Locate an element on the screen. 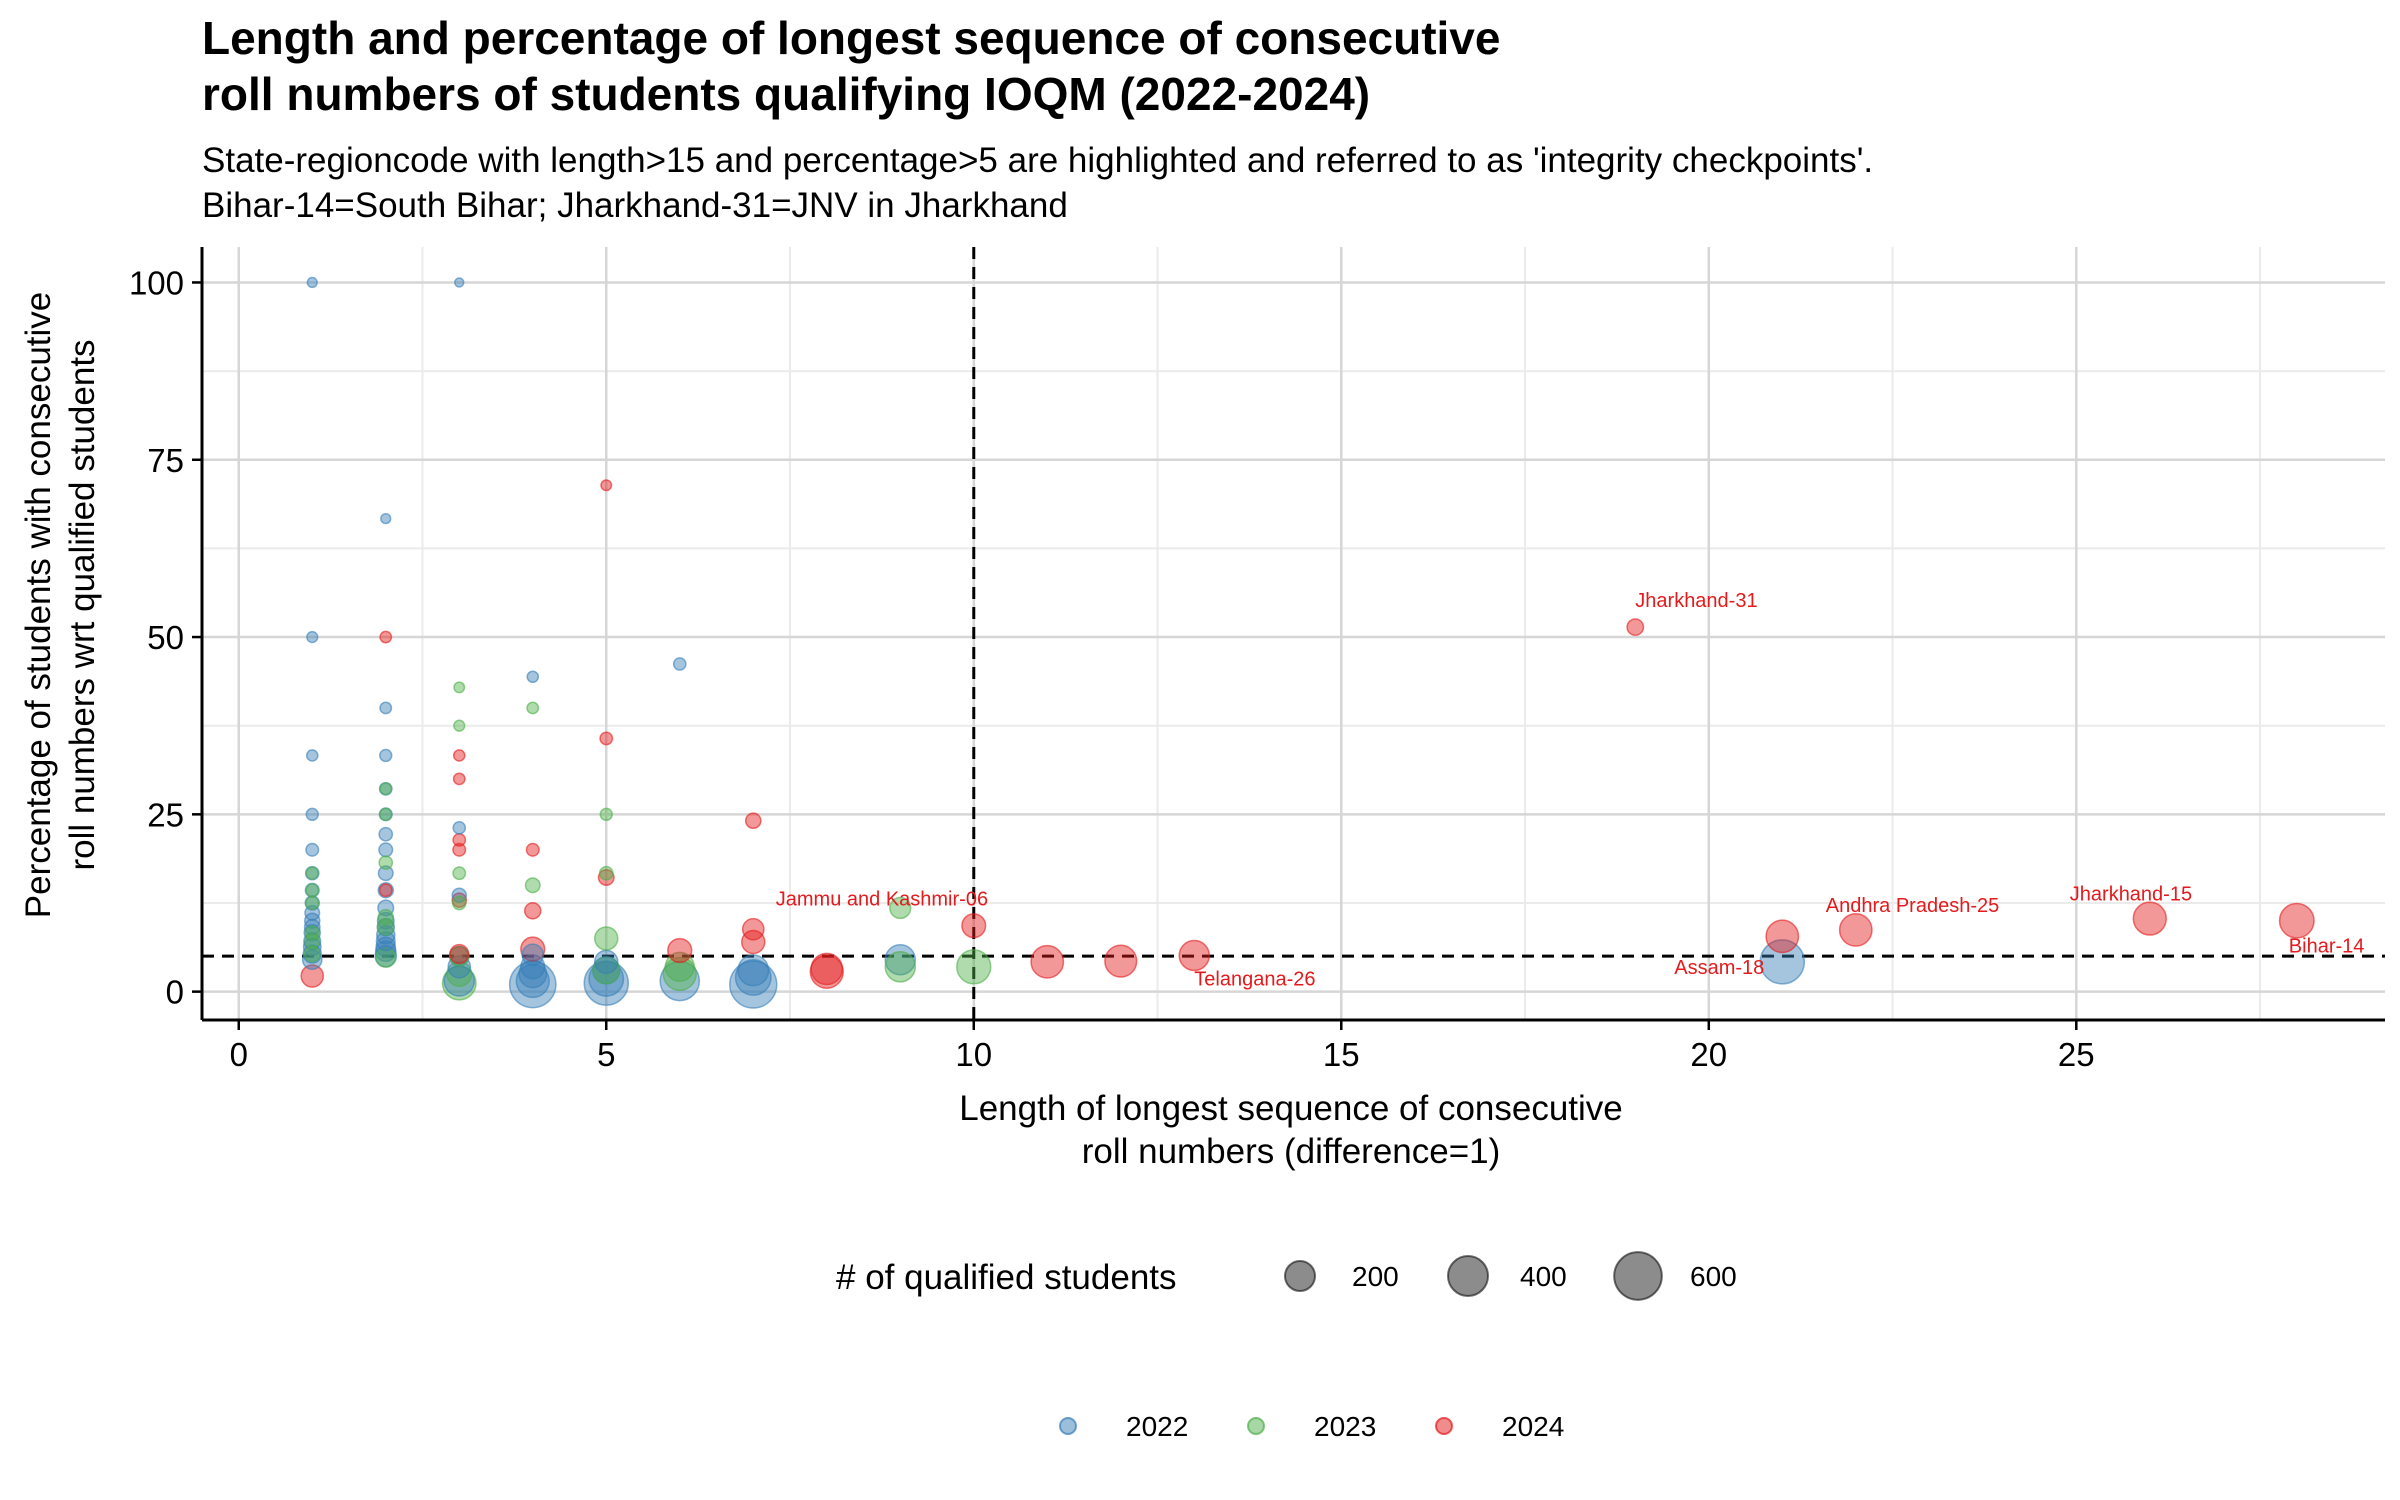 Image resolution: width=2400 pixels, height=1500 pixels. size-legend-label: 200 is located at coordinates (1375, 1276).